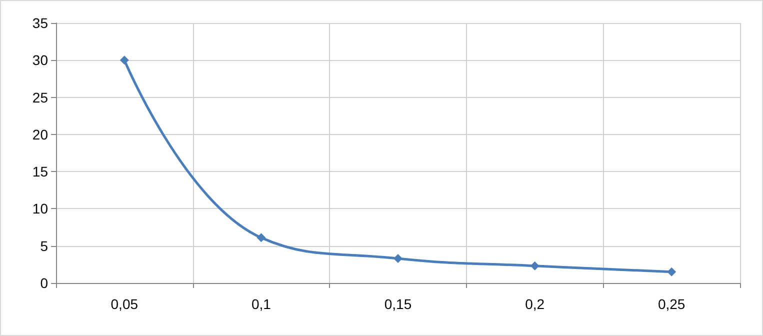 This screenshot has width=763, height=336. Describe the element at coordinates (40, 23) in the screenshot. I see `y-tick-label: 35` at that location.